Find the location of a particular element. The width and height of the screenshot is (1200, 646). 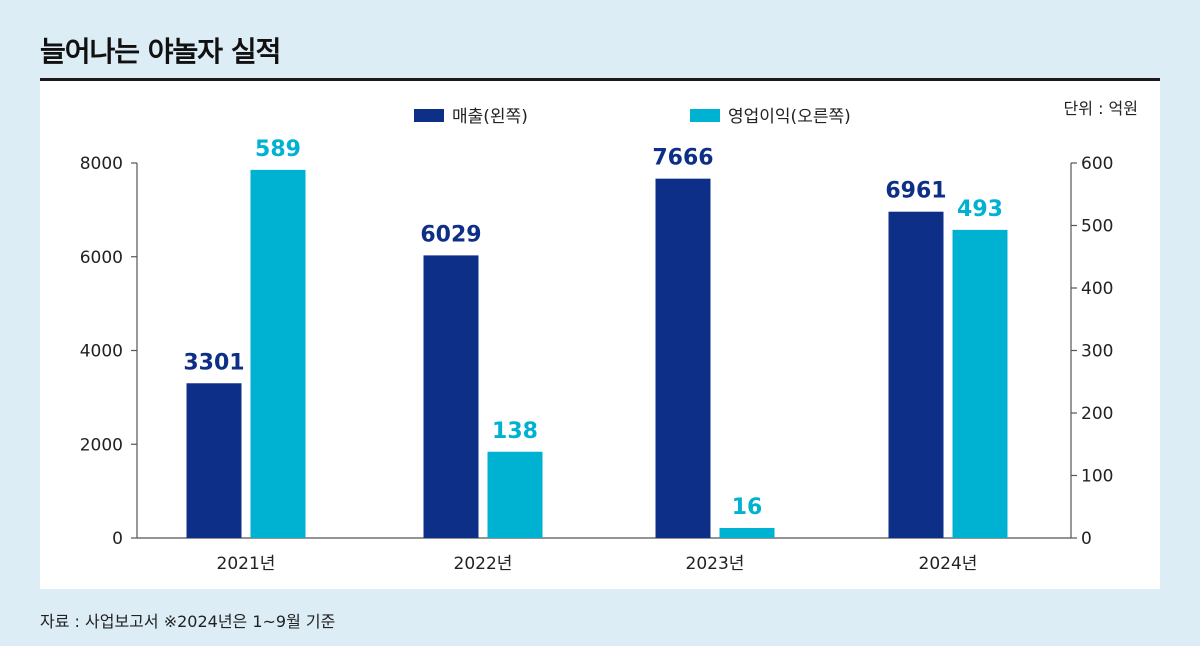

legend-swatch-operating-profit is located at coordinates (705, 115).